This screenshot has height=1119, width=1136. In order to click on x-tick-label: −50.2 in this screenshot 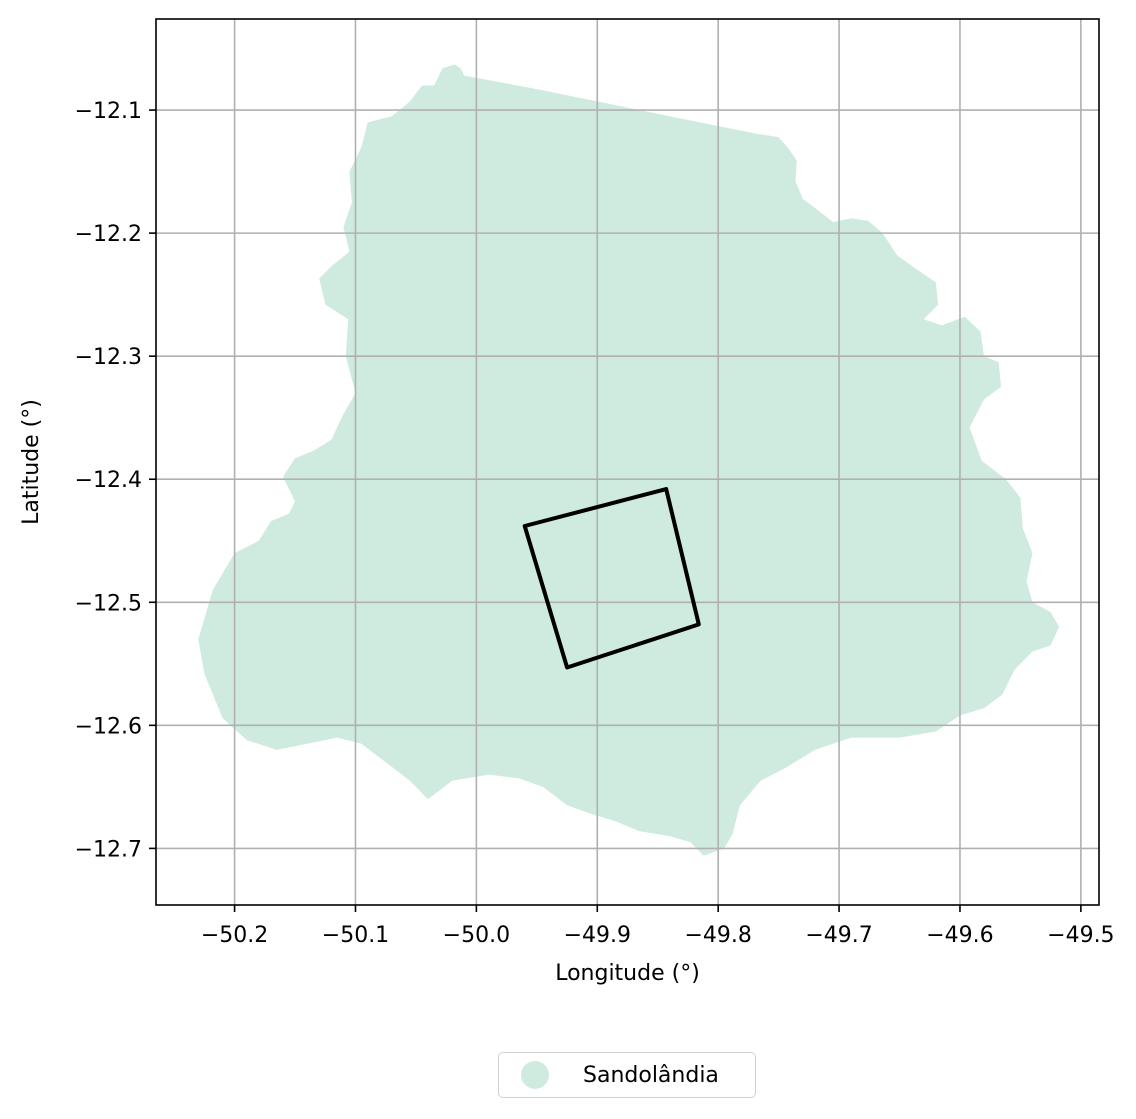, I will do `click(234, 935)`.